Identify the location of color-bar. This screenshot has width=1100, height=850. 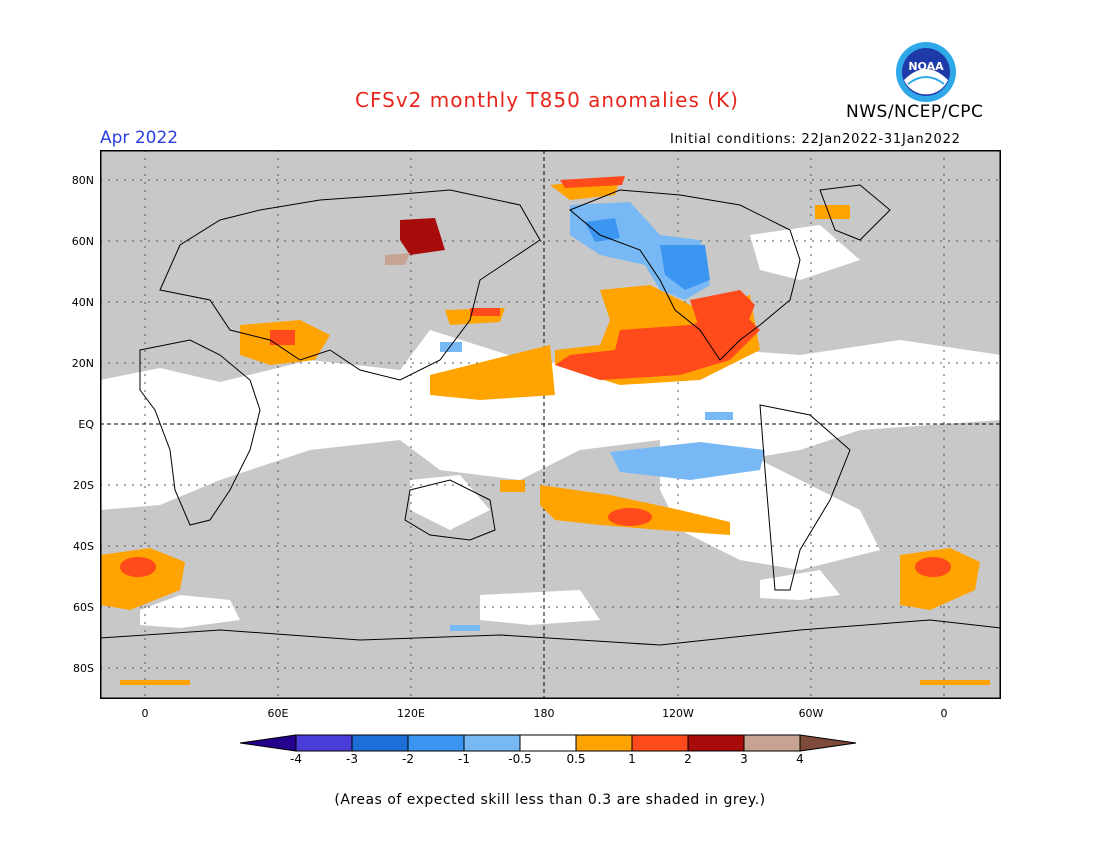
(548, 743).